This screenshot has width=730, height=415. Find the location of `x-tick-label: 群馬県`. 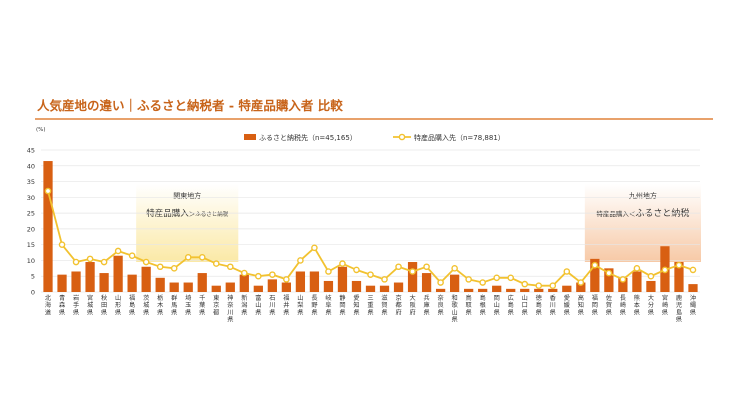

x-tick-label: 群馬県 is located at coordinates (174, 305).